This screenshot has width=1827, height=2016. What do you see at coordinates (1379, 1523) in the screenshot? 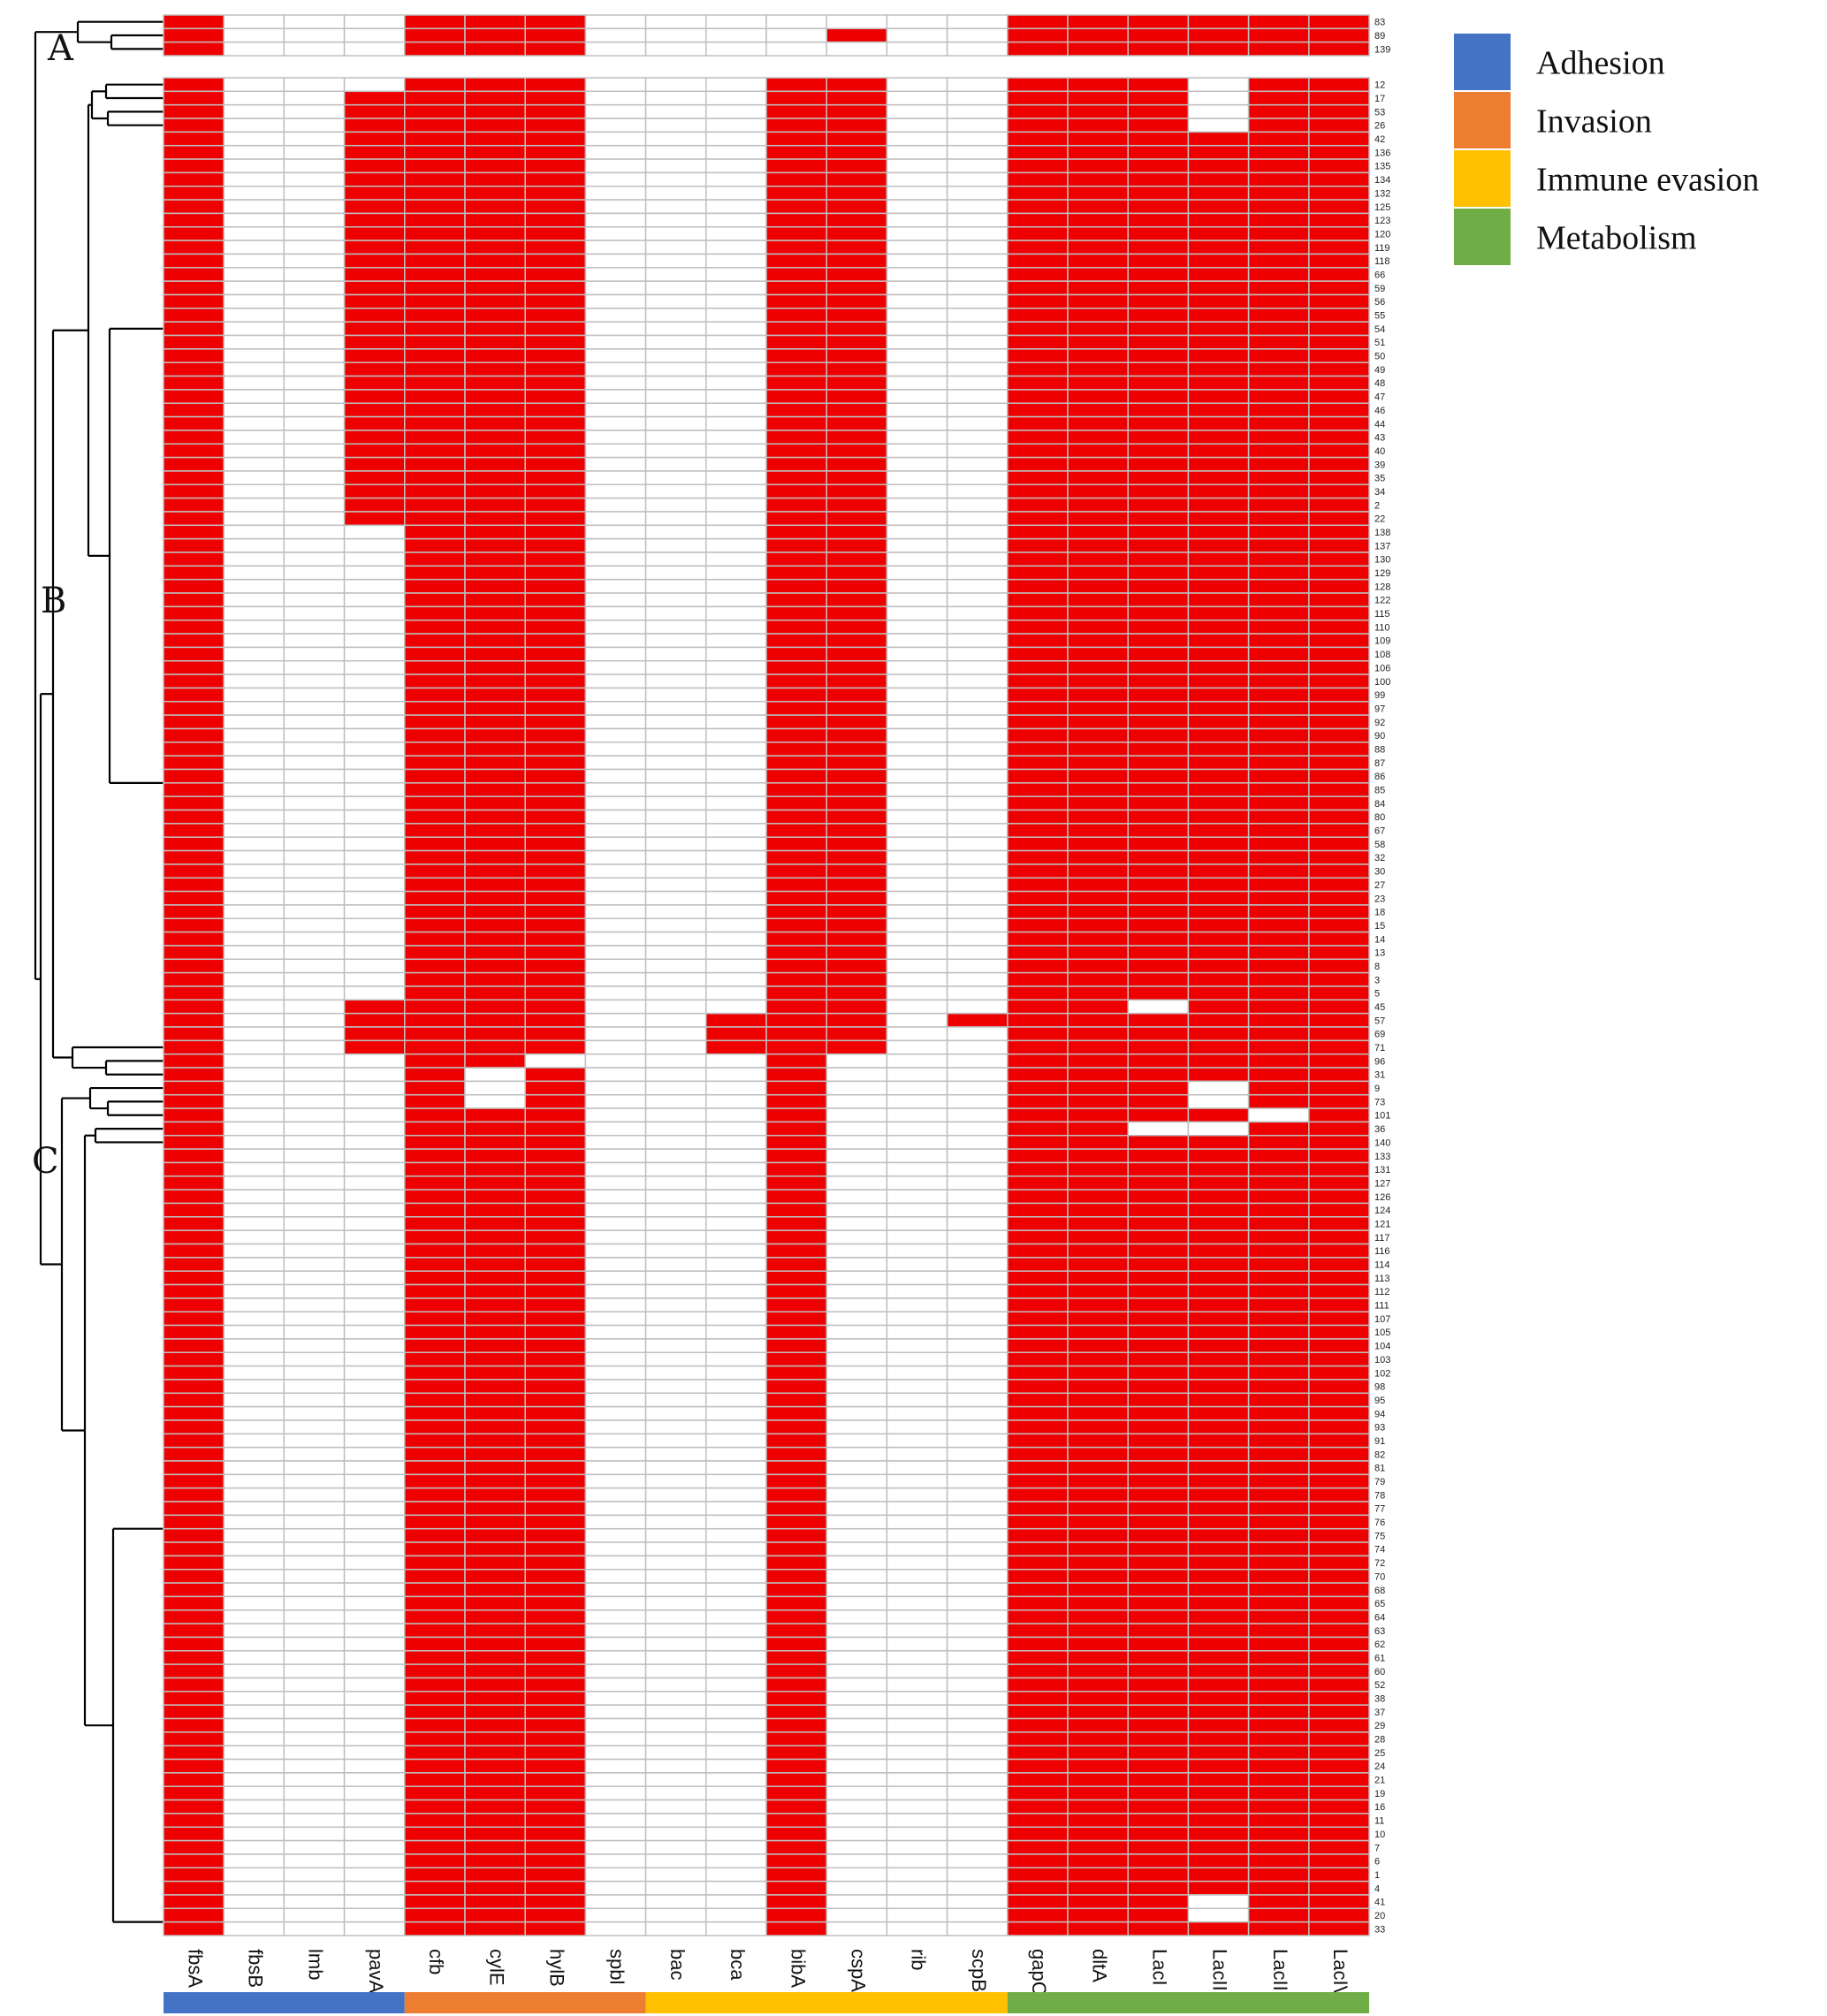
I see `row-label: 76` at bounding box center [1379, 1523].